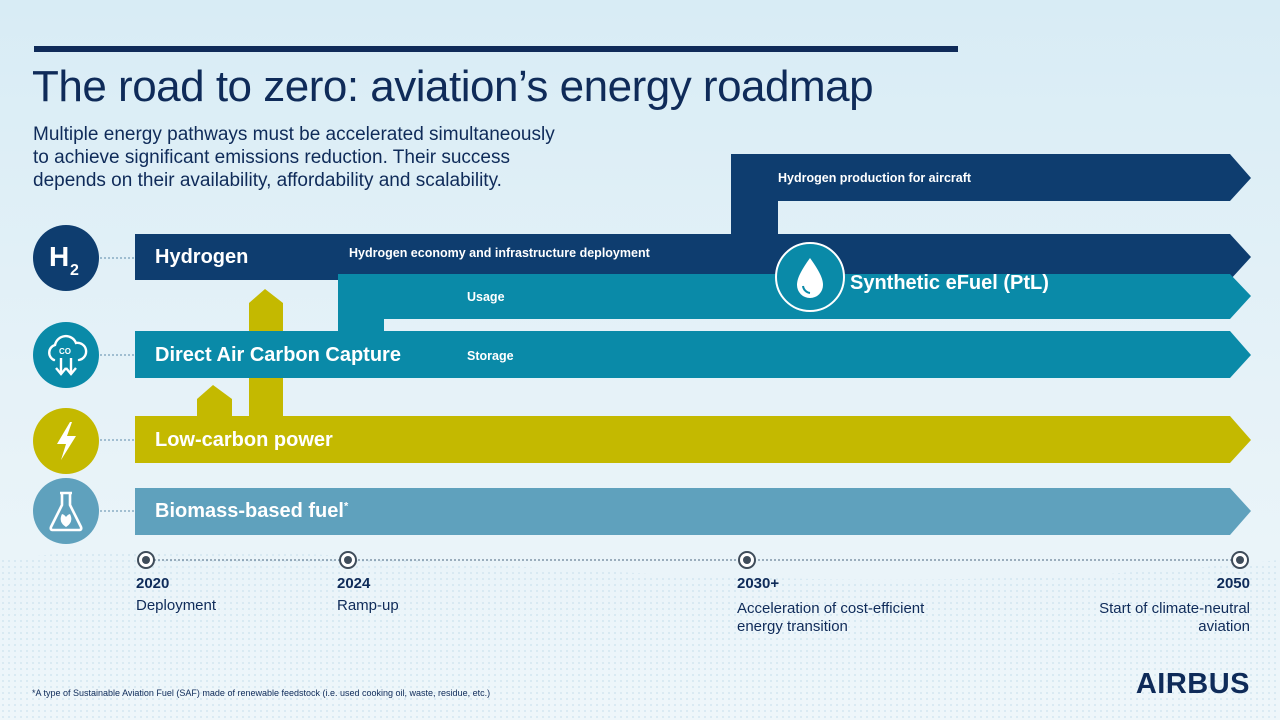 This screenshot has height=720, width=1280. What do you see at coordinates (74, 270) in the screenshot?
I see `h2-icon-subscript: 2` at bounding box center [74, 270].